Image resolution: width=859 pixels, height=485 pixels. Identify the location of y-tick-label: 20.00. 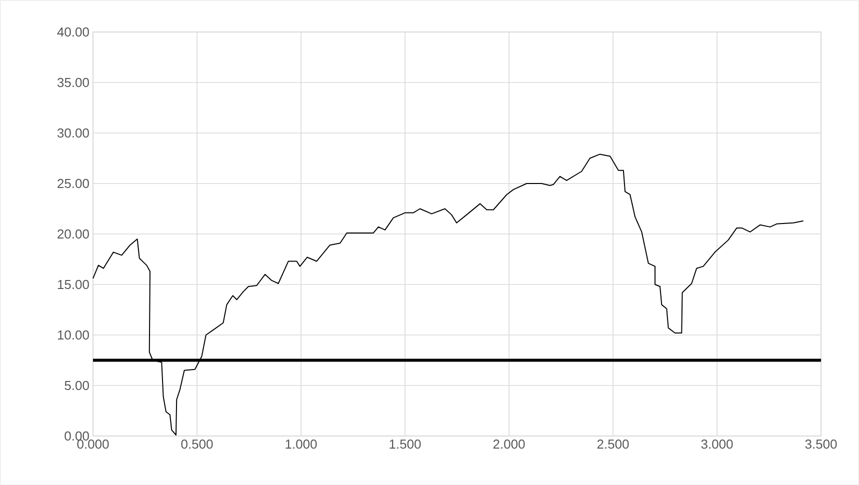
(73, 234).